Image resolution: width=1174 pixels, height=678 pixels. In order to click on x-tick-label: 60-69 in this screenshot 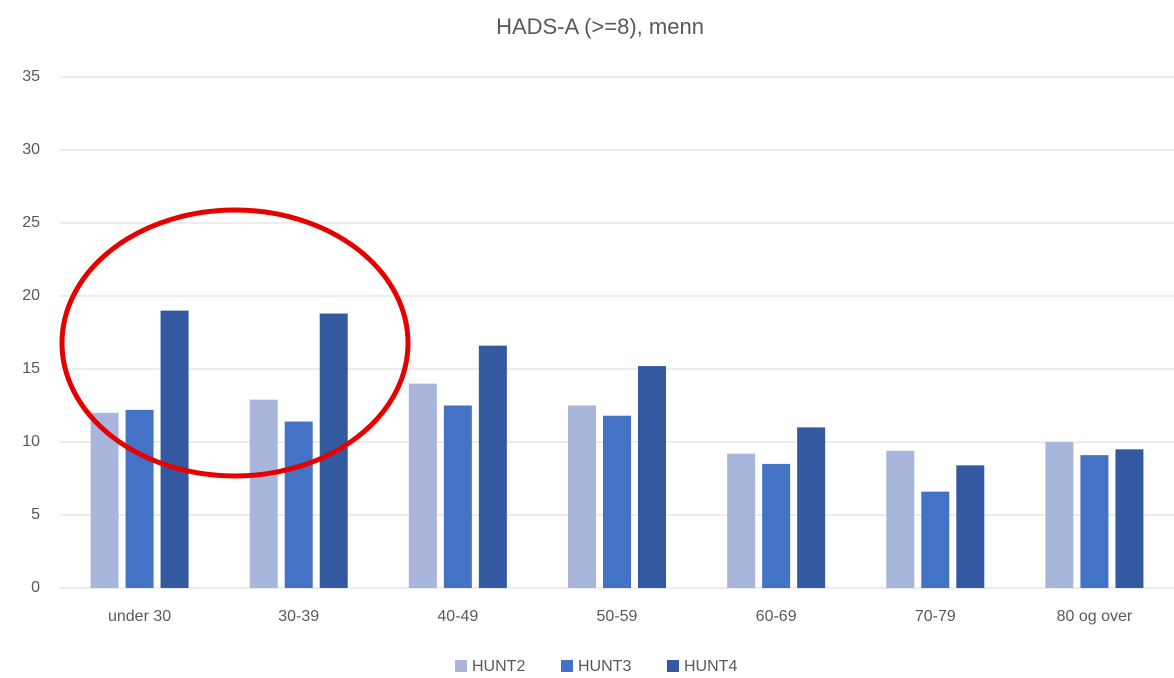, I will do `click(776, 616)`.